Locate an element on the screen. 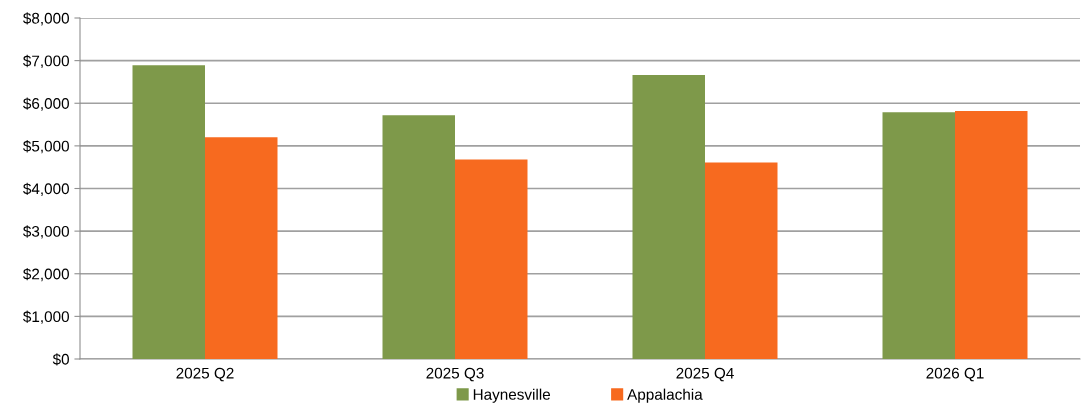 The height and width of the screenshot is (409, 1084). y-tick-label: $0 is located at coordinates (60, 359).